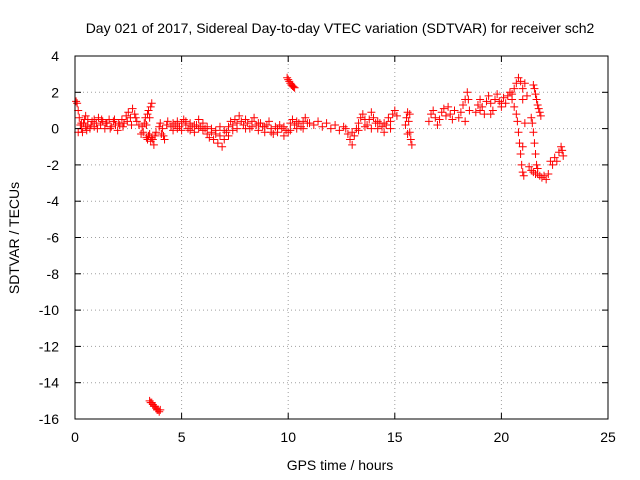 Image resolution: width=640 pixels, height=480 pixels. I want to click on y-tick-label: -4, so click(53, 201).